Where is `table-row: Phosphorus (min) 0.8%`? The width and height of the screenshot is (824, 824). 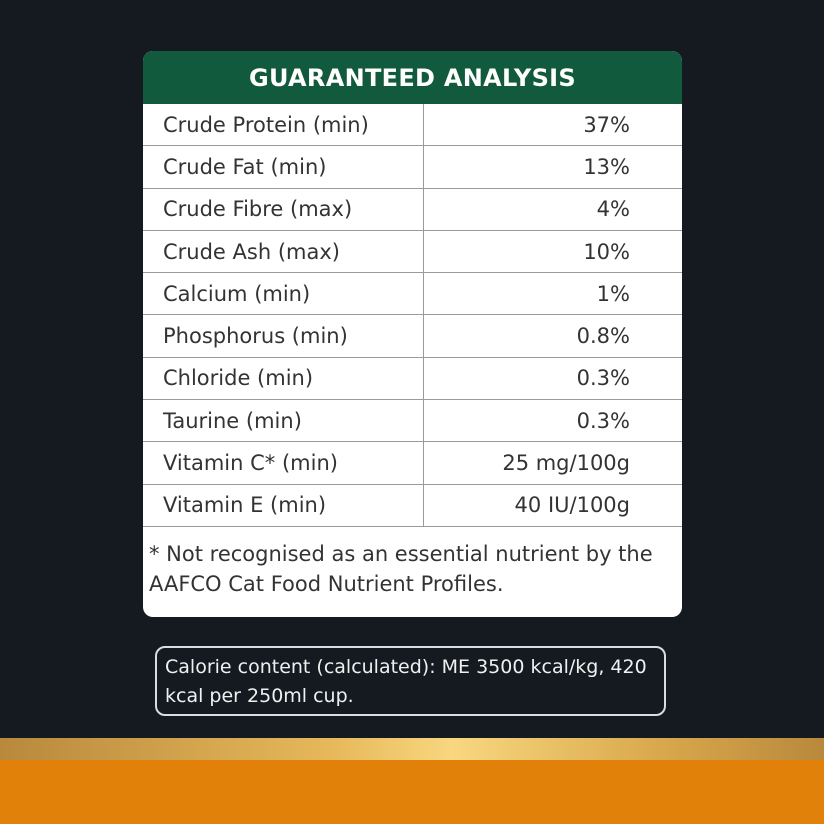
table-row: Phosphorus (min) 0.8% is located at coordinates (412, 336).